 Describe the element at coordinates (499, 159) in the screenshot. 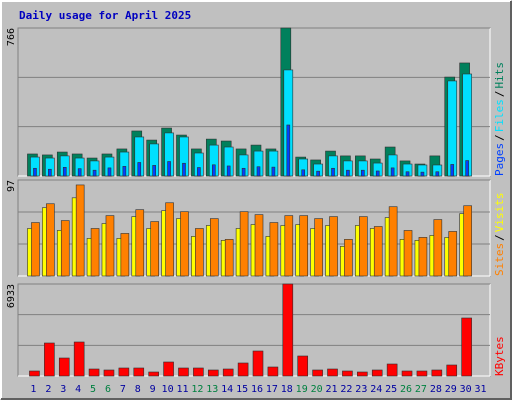

I see `legend-entry: Pages` at that location.